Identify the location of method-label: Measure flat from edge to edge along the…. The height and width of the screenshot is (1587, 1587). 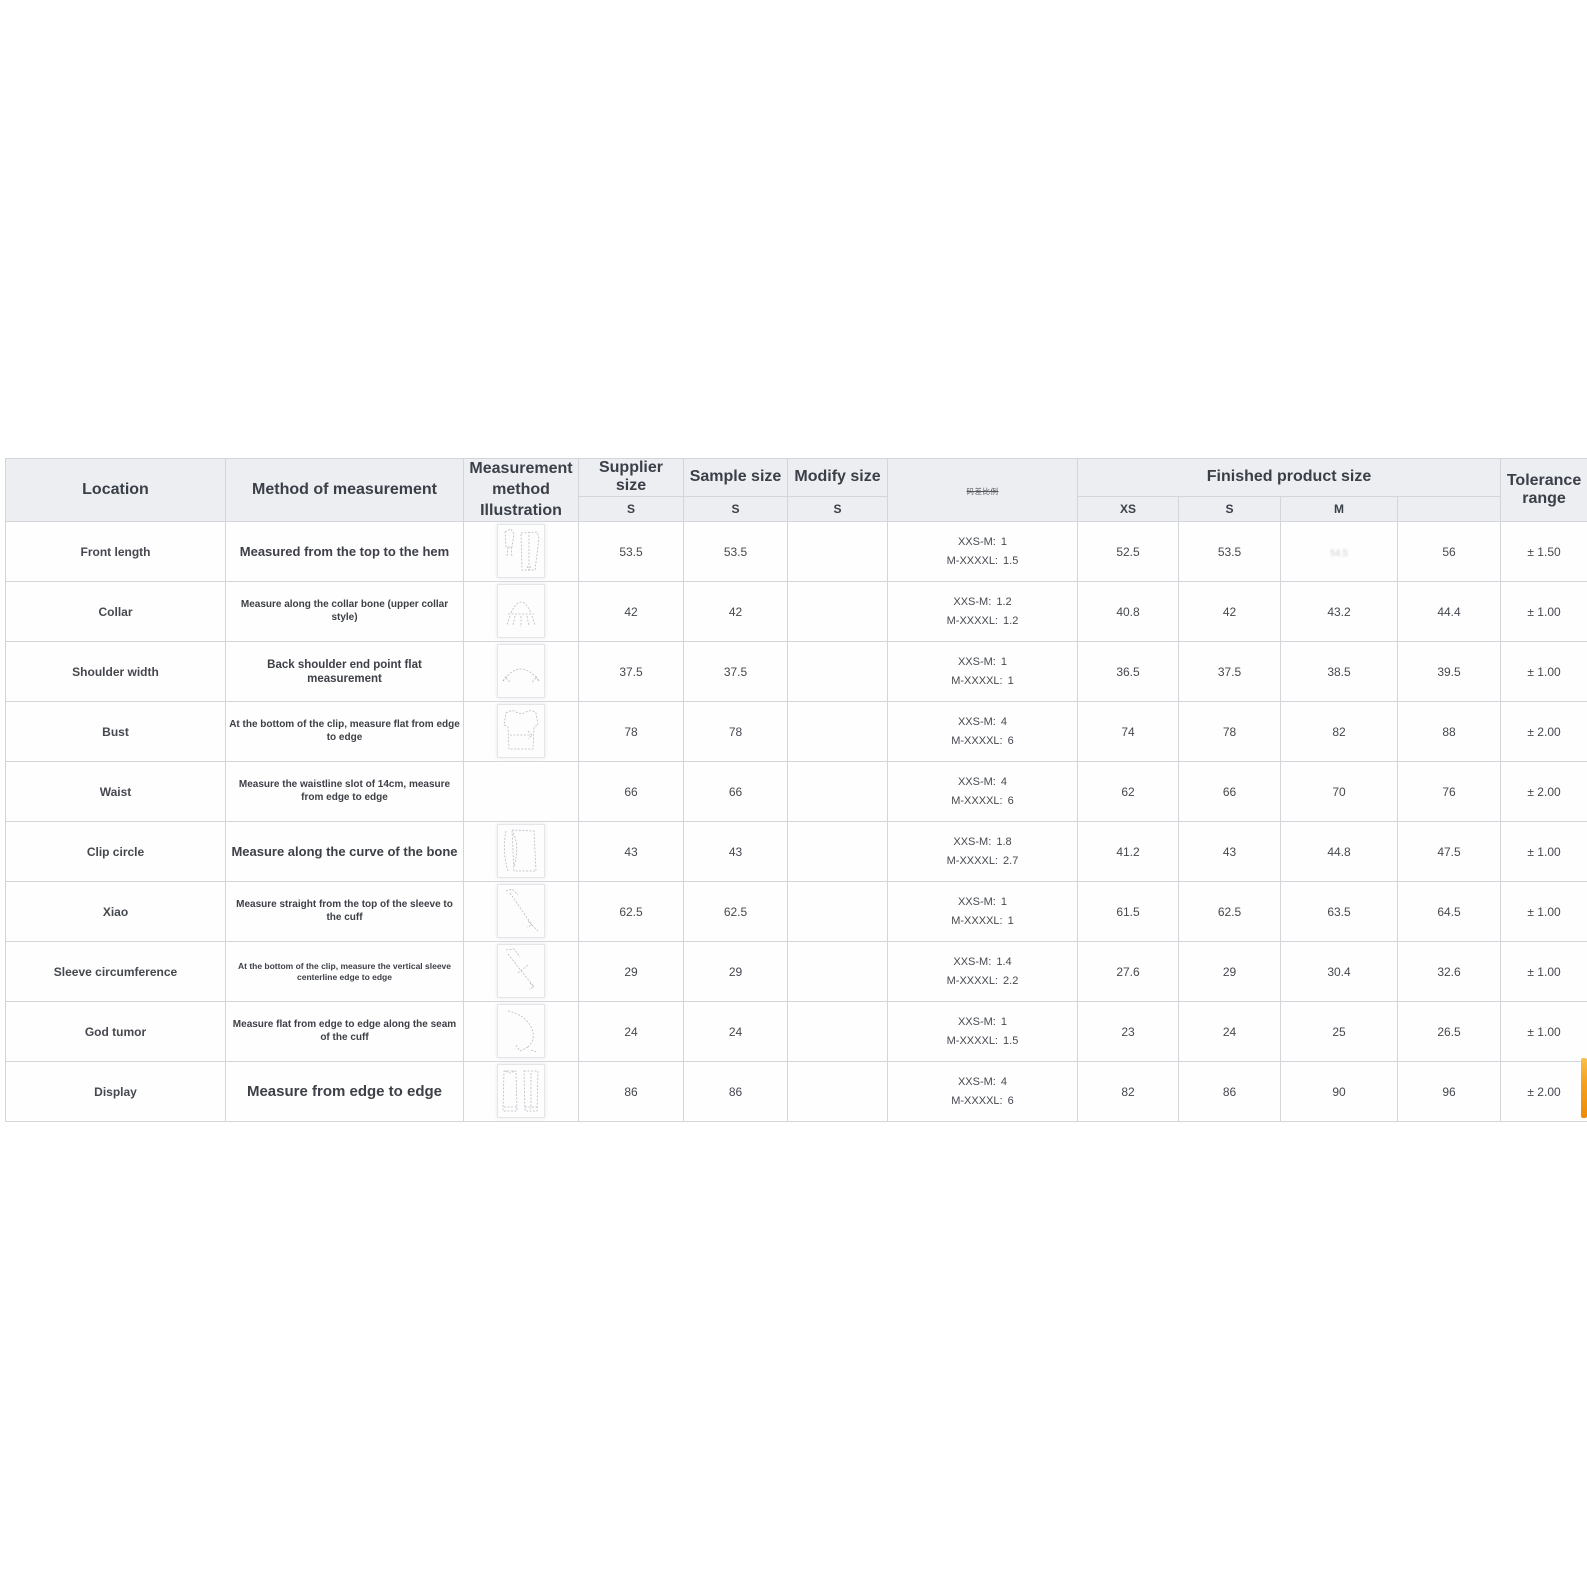
(344, 1031).